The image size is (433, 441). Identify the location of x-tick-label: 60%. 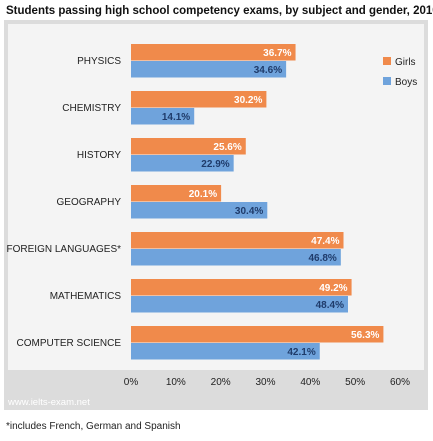
(400, 382).